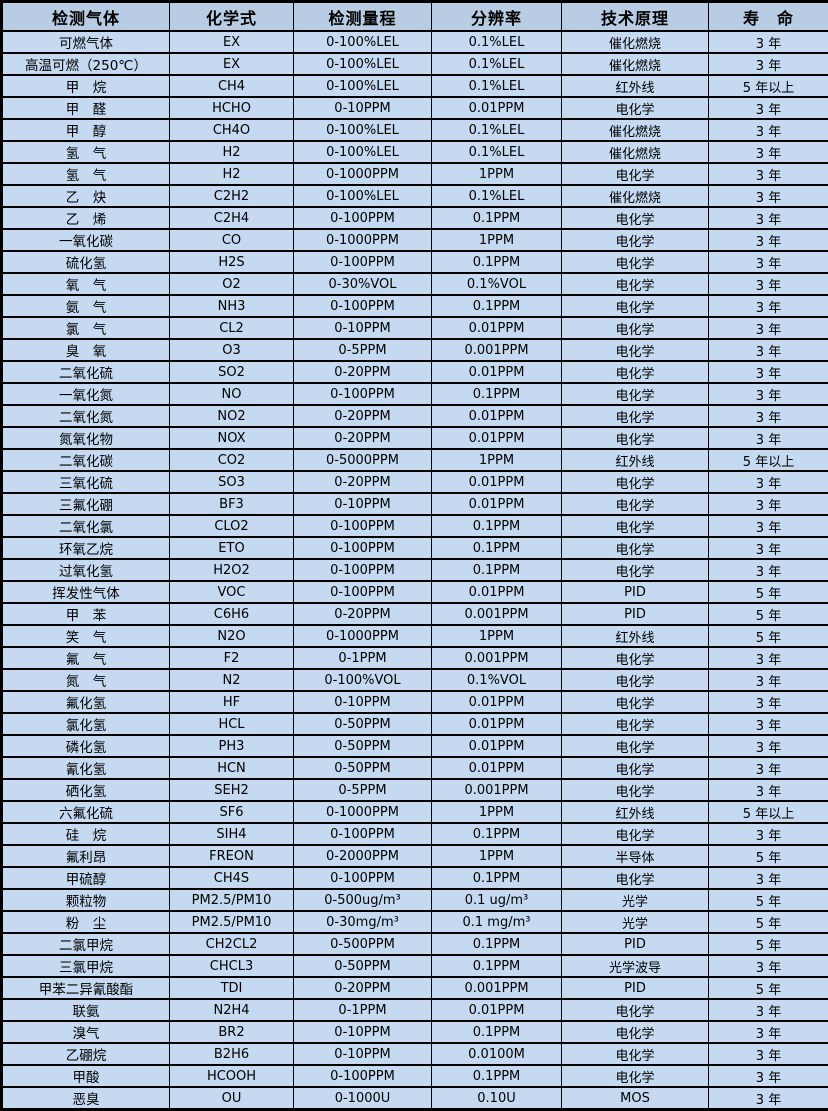  I want to click on cell-principle: 光学, so click(635, 900).